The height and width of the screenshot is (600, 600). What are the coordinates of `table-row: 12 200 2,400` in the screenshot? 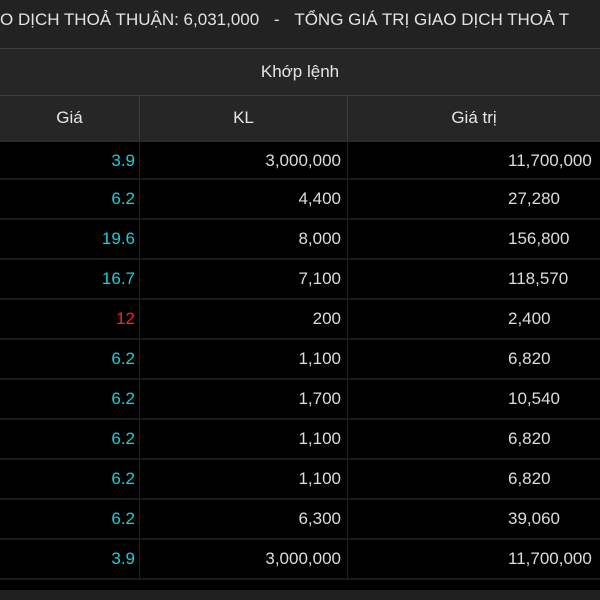 It's located at (300, 320).